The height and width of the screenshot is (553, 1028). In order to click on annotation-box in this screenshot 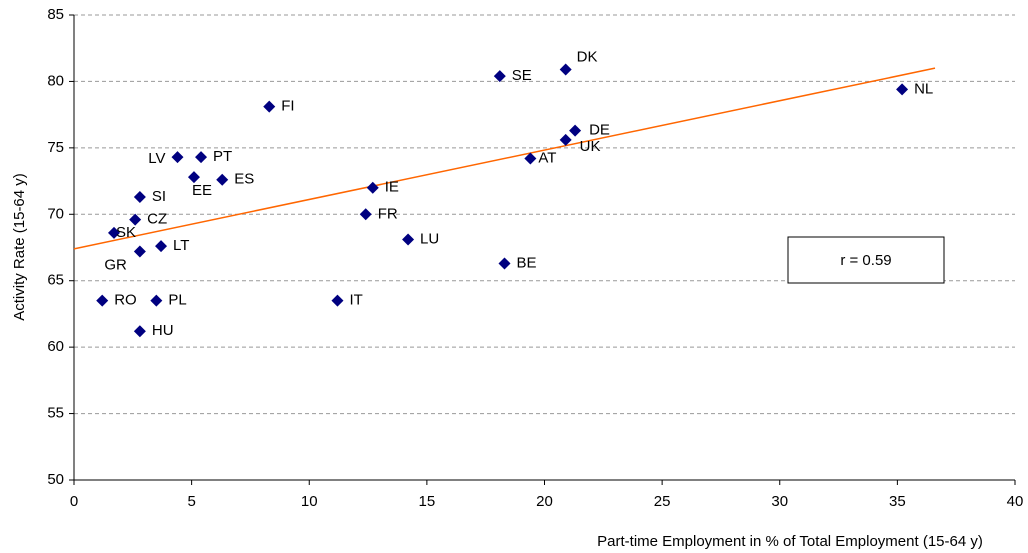, I will do `click(866, 260)`.